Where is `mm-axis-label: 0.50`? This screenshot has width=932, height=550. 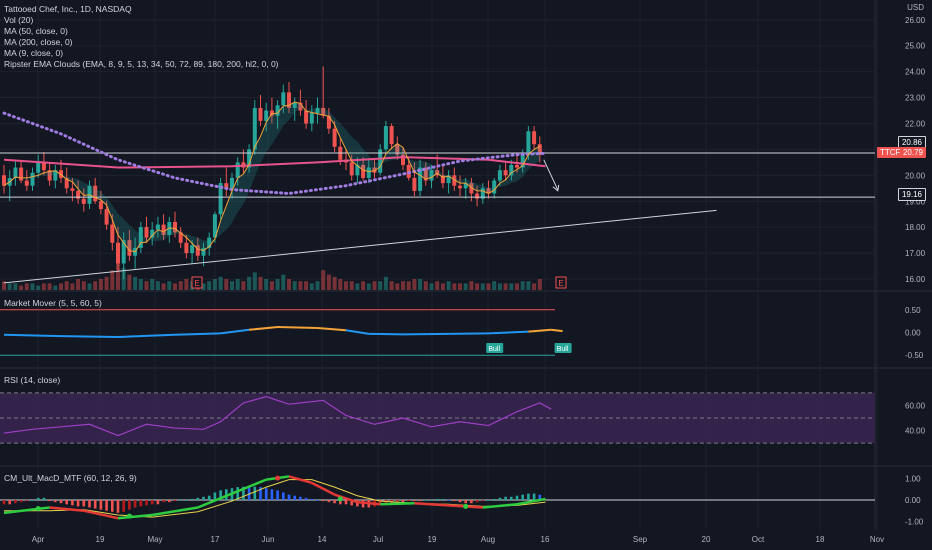 mm-axis-label: 0.50 is located at coordinates (913, 310).